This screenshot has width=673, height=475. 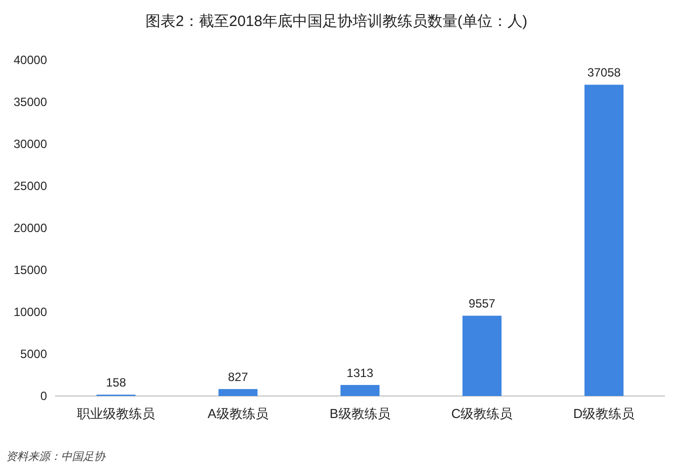 What do you see at coordinates (31, 228) in the screenshot?
I see `y-tick-label: 20000` at bounding box center [31, 228].